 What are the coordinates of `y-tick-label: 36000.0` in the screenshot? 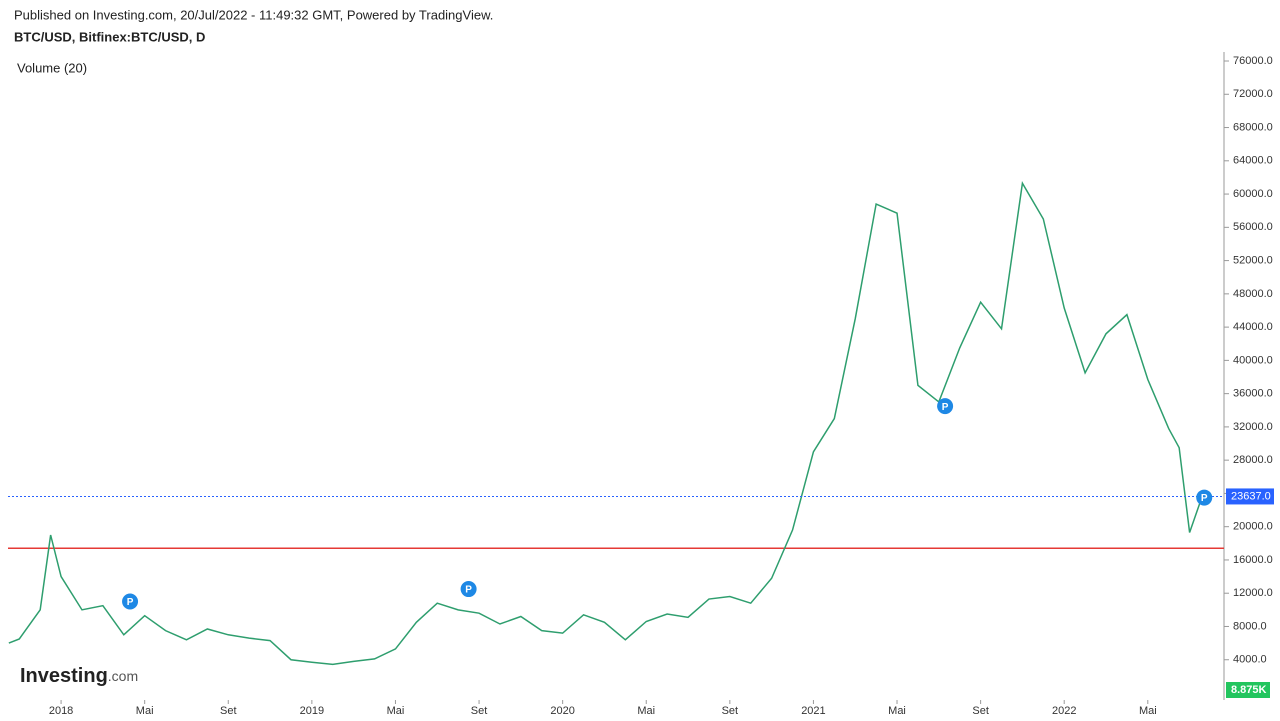 It's located at (1253, 394).